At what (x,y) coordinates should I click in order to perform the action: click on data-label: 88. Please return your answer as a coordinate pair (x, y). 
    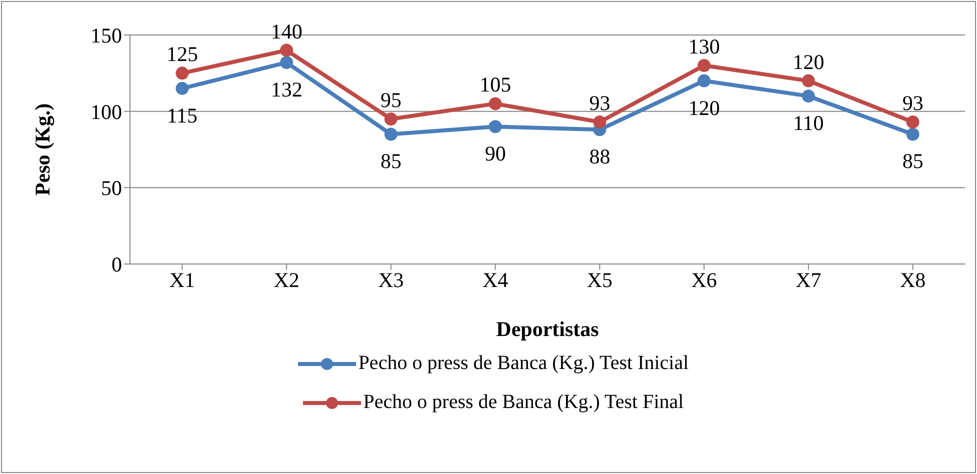
    Looking at the image, I should click on (599, 156).